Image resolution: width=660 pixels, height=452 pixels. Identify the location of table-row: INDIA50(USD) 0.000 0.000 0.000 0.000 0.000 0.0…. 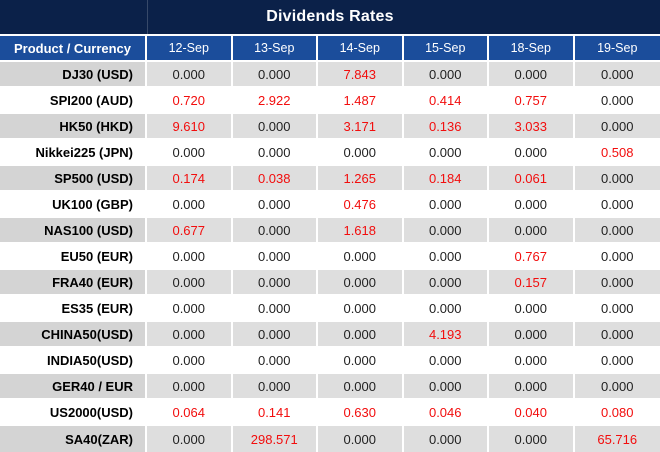
(330, 361).